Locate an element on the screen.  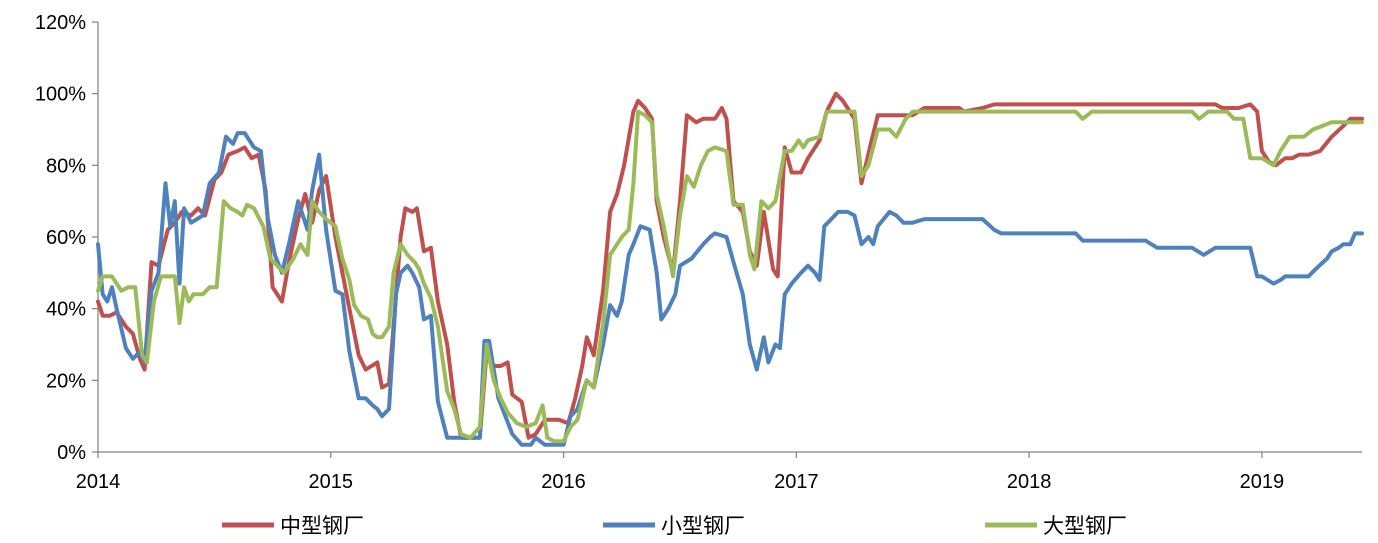
x-tick-label: 2019 is located at coordinates (1262, 482).